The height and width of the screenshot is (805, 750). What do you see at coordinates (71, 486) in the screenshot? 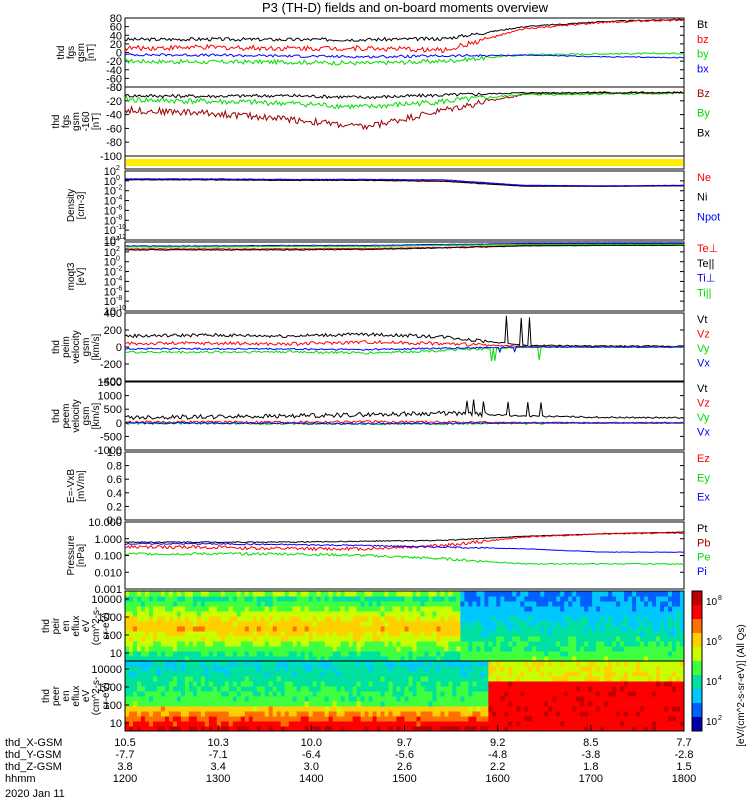
I see `ylabel-line: E=-VxB` at bounding box center [71, 486].